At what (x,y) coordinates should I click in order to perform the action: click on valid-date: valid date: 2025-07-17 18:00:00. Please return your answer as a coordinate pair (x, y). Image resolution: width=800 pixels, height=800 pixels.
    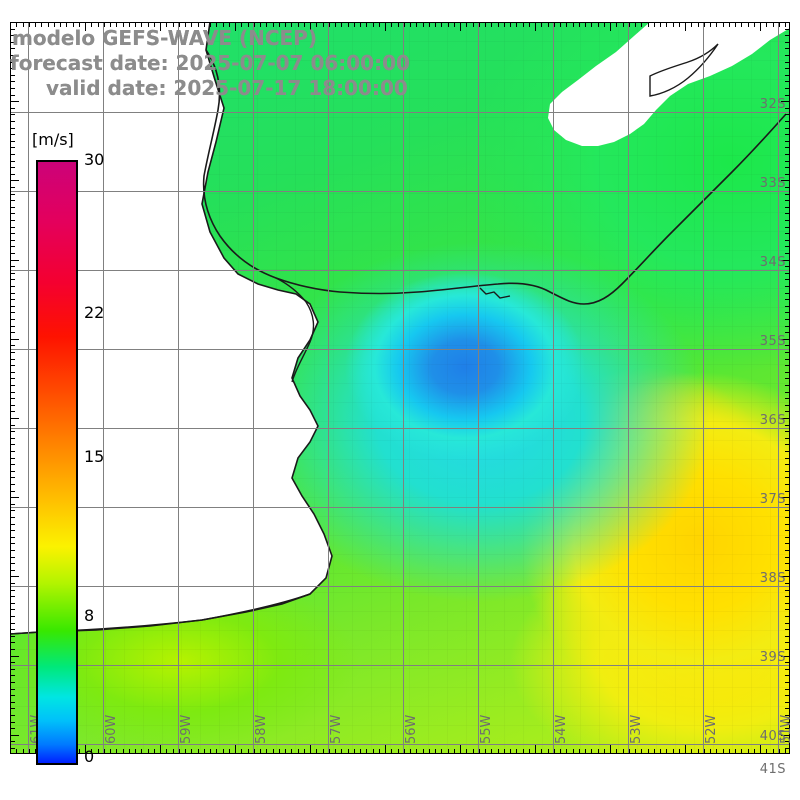
    Looking at the image, I should click on (227, 88).